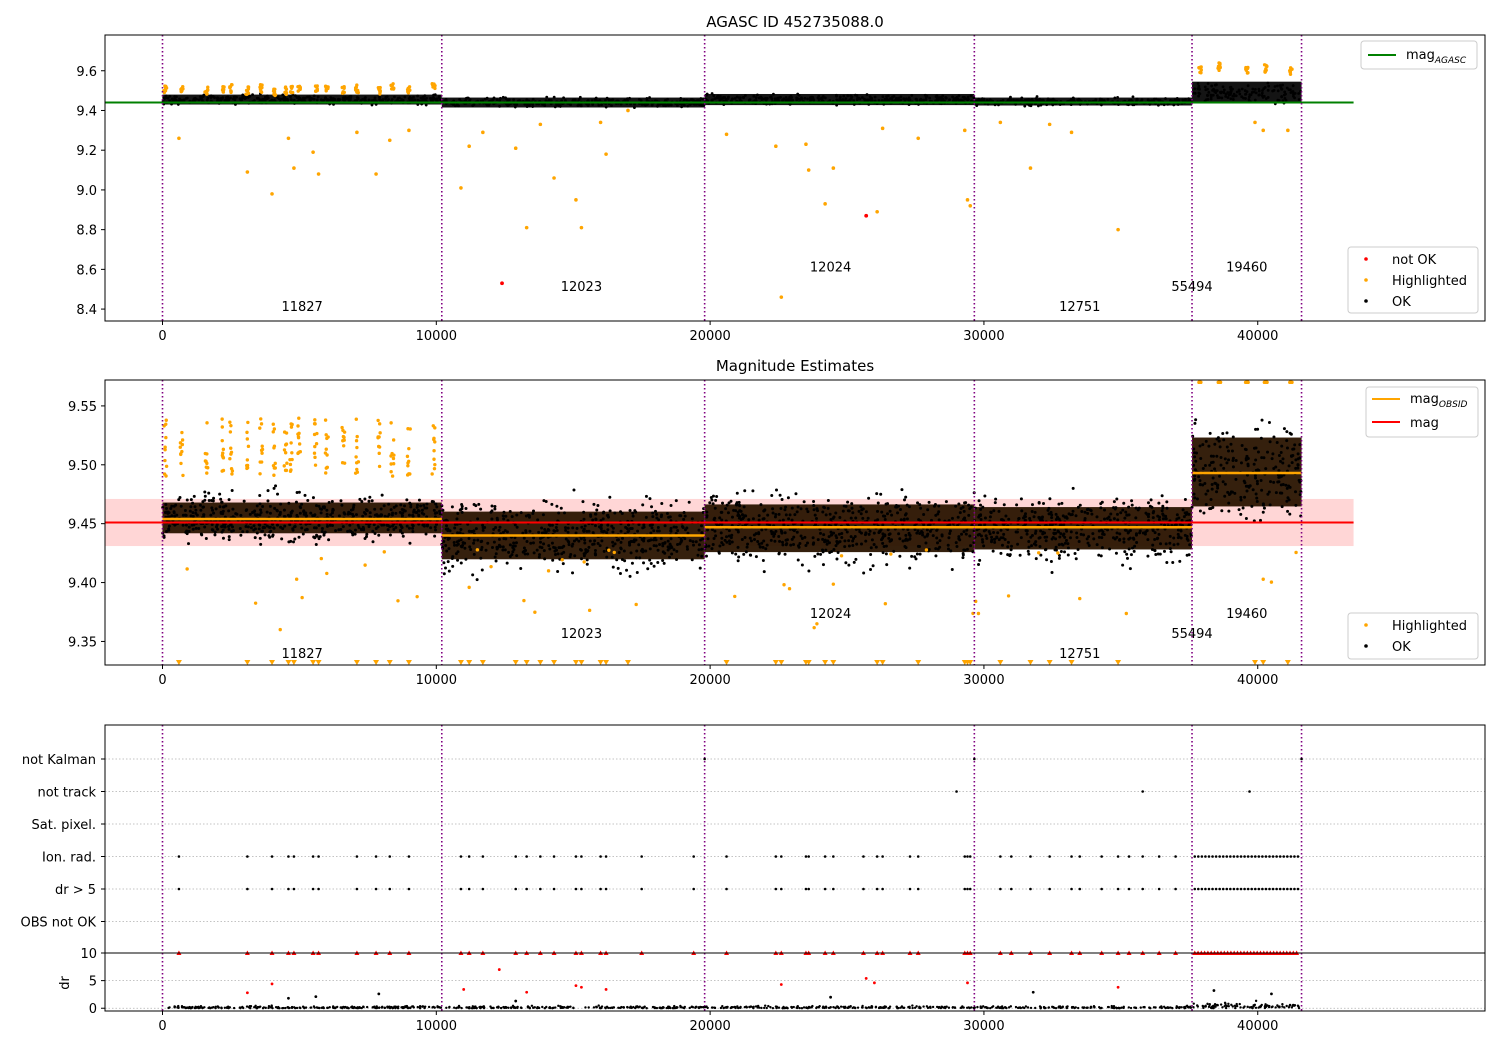 Image resolution: width=1500 pixels, height=1050 pixels. I want to click on legend-mag-agasc-subscript: AGASC, so click(1450, 61).